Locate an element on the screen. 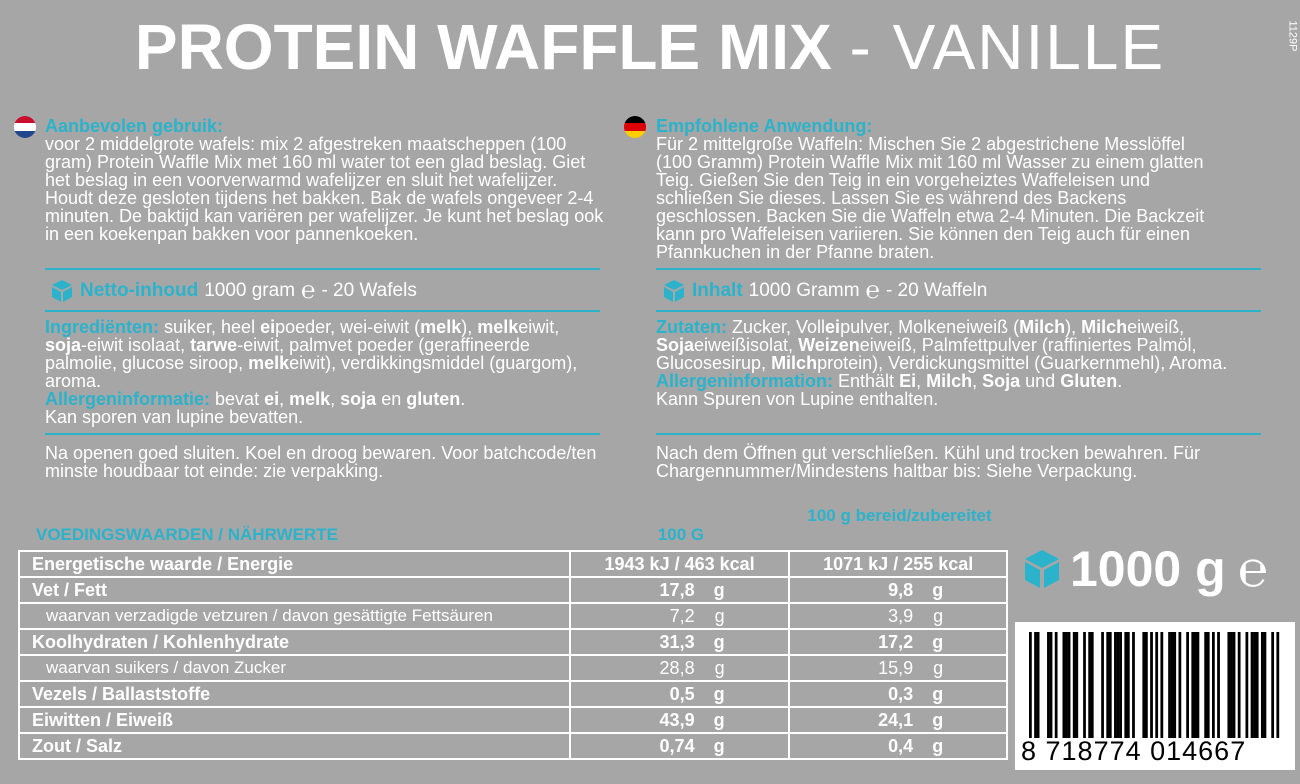 The height and width of the screenshot is (784, 1300). nutrient-value: 0,3 g is located at coordinates (898, 694).